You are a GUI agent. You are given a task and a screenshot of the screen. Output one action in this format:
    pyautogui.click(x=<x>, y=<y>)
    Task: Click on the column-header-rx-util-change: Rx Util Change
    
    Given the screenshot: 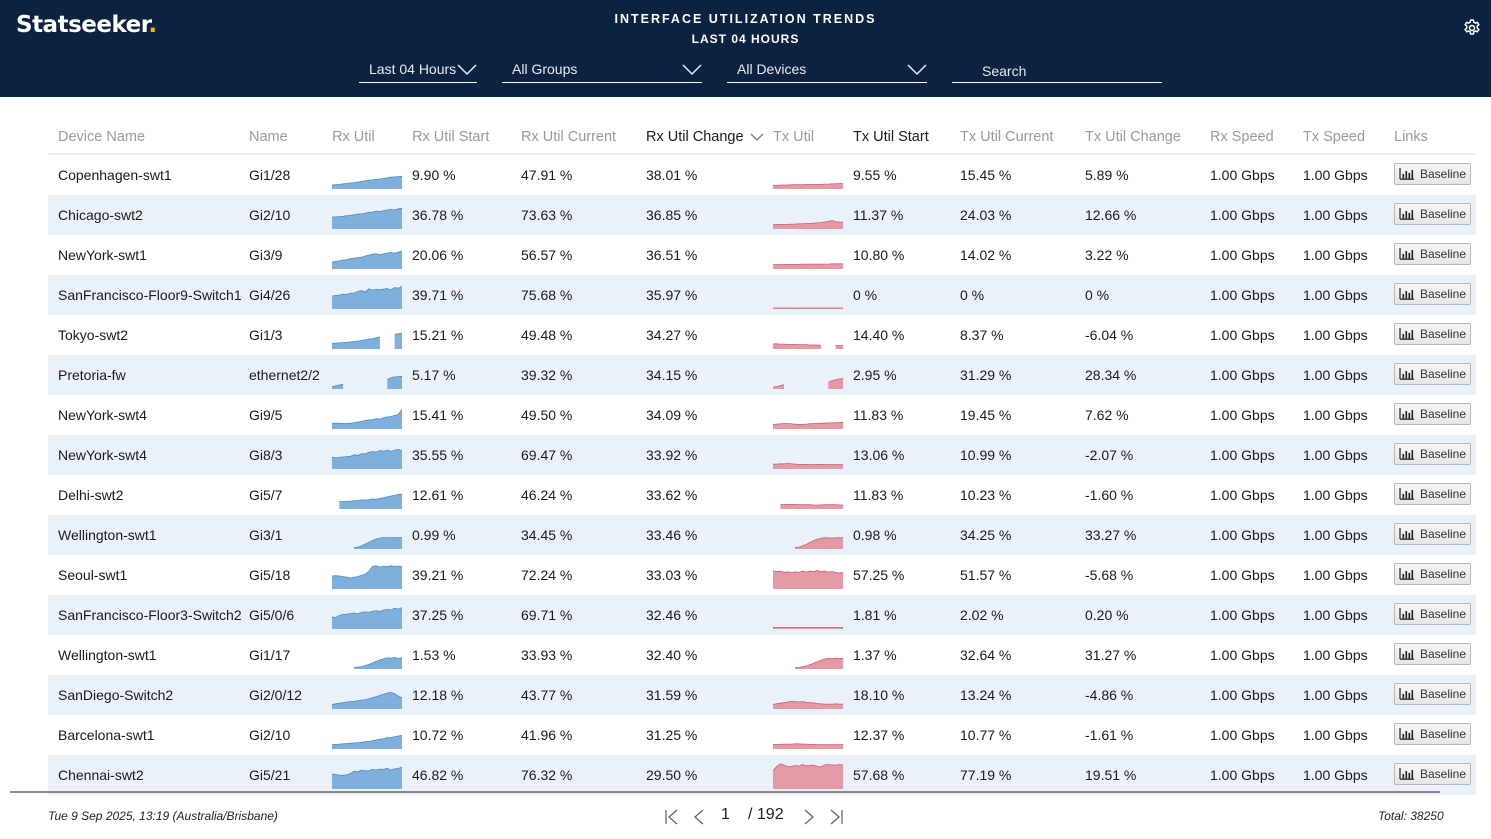 What is the action you would take?
    pyautogui.click(x=705, y=137)
    